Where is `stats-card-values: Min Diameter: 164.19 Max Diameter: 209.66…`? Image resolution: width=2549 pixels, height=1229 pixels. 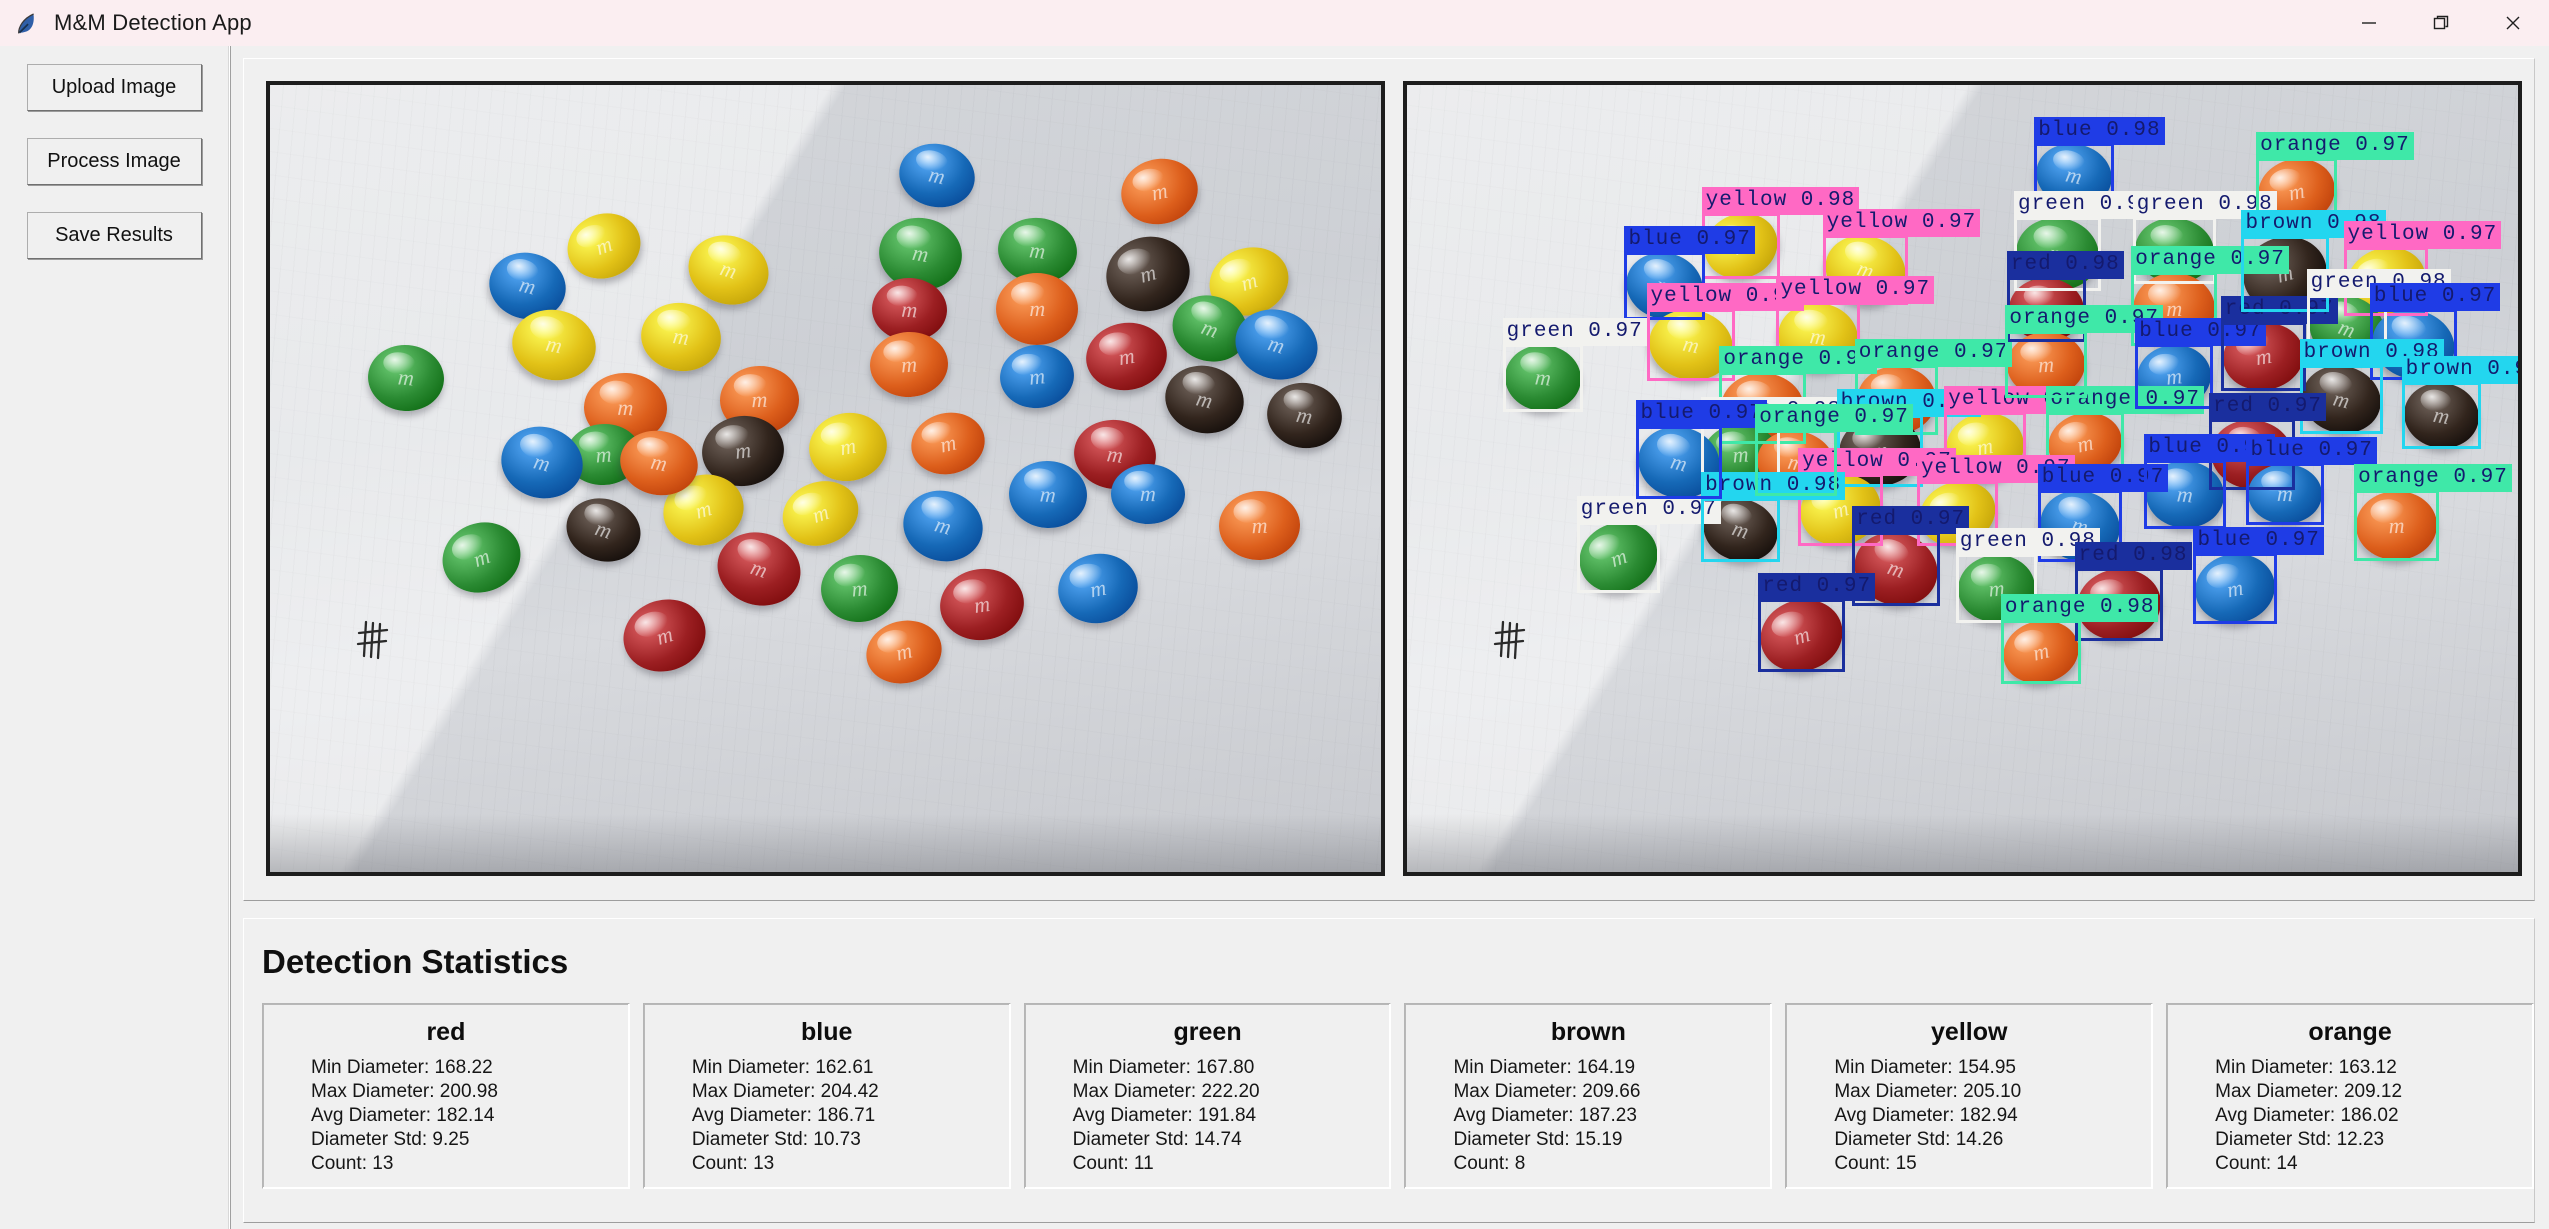
stats-card-values: Min Diameter: 164.19 Max Diameter: 209.66… is located at coordinates (1588, 1116).